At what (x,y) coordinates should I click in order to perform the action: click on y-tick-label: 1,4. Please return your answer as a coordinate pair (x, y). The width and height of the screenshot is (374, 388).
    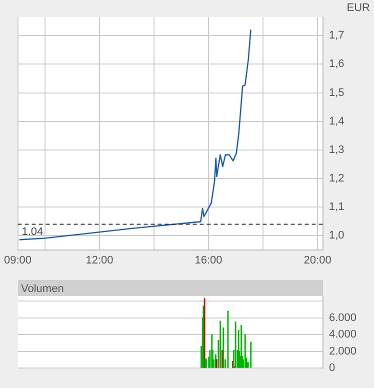
    Looking at the image, I should click on (336, 121).